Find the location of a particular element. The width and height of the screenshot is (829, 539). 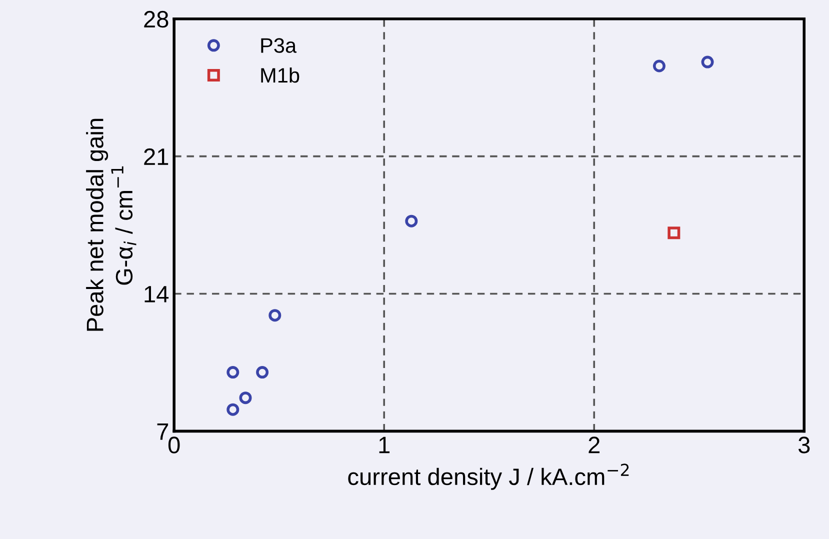

y-tick-label: 21 is located at coordinates (156, 156).